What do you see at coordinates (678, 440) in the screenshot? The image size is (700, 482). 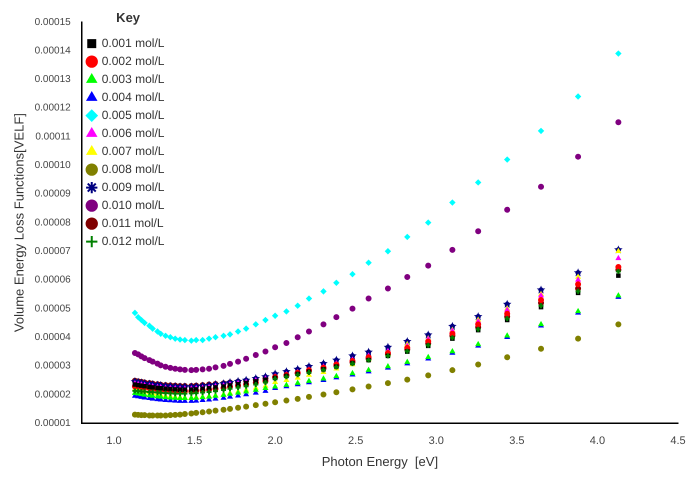 I see `x-tick-label: 4.5` at bounding box center [678, 440].